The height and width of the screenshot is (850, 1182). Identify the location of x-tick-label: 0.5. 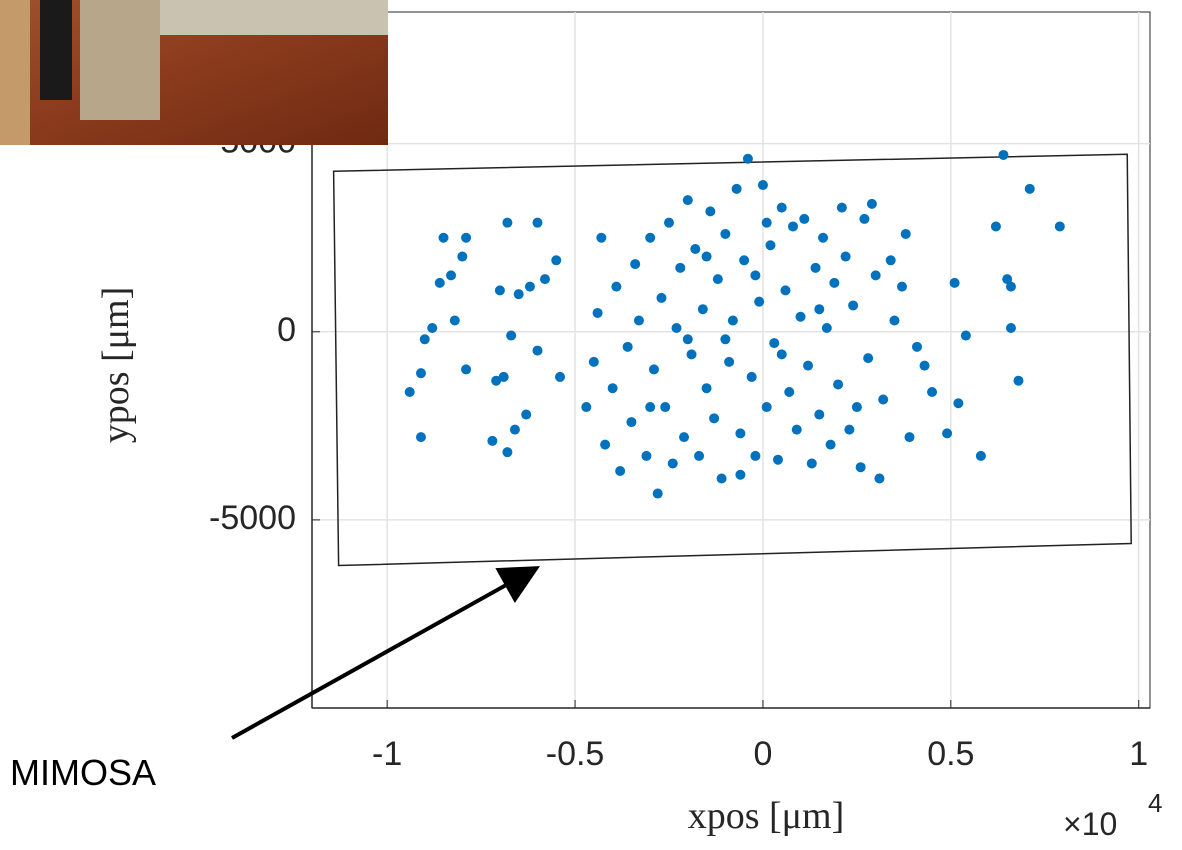
(950, 754).